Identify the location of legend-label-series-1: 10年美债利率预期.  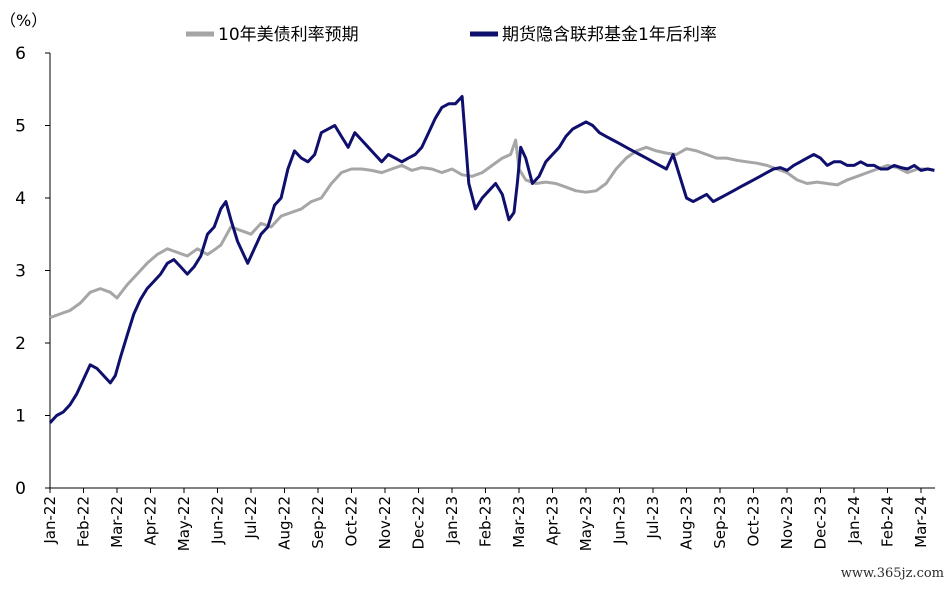
(288, 35).